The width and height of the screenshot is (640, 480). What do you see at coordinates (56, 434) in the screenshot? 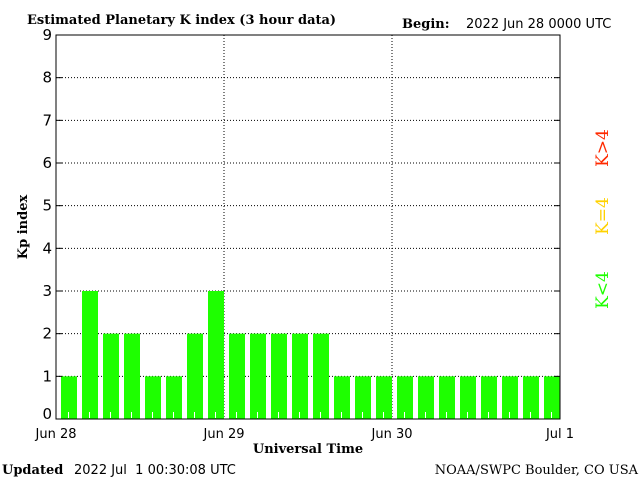
I see `x-tick-label: Jun 28` at bounding box center [56, 434].